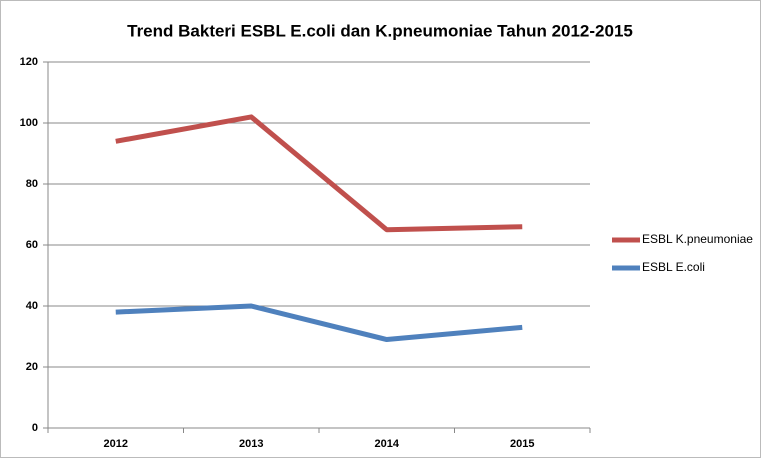  Describe the element at coordinates (522, 444) in the screenshot. I see `x-tick-label: 2015` at that location.